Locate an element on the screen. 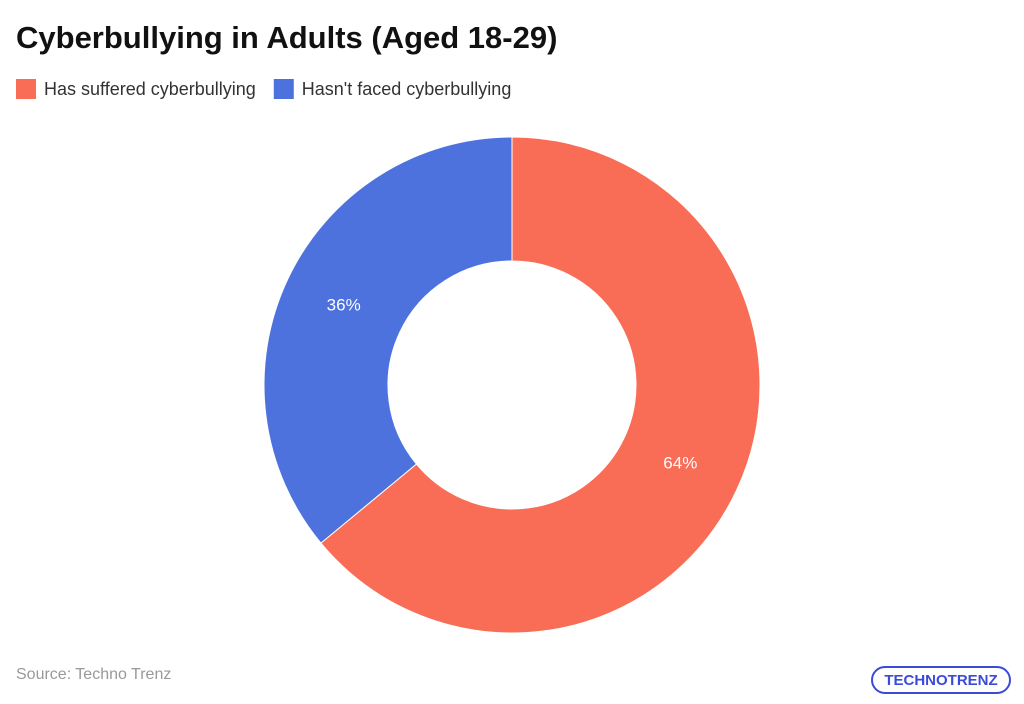  logo: TECHNOTRENZ is located at coordinates (940, 680).